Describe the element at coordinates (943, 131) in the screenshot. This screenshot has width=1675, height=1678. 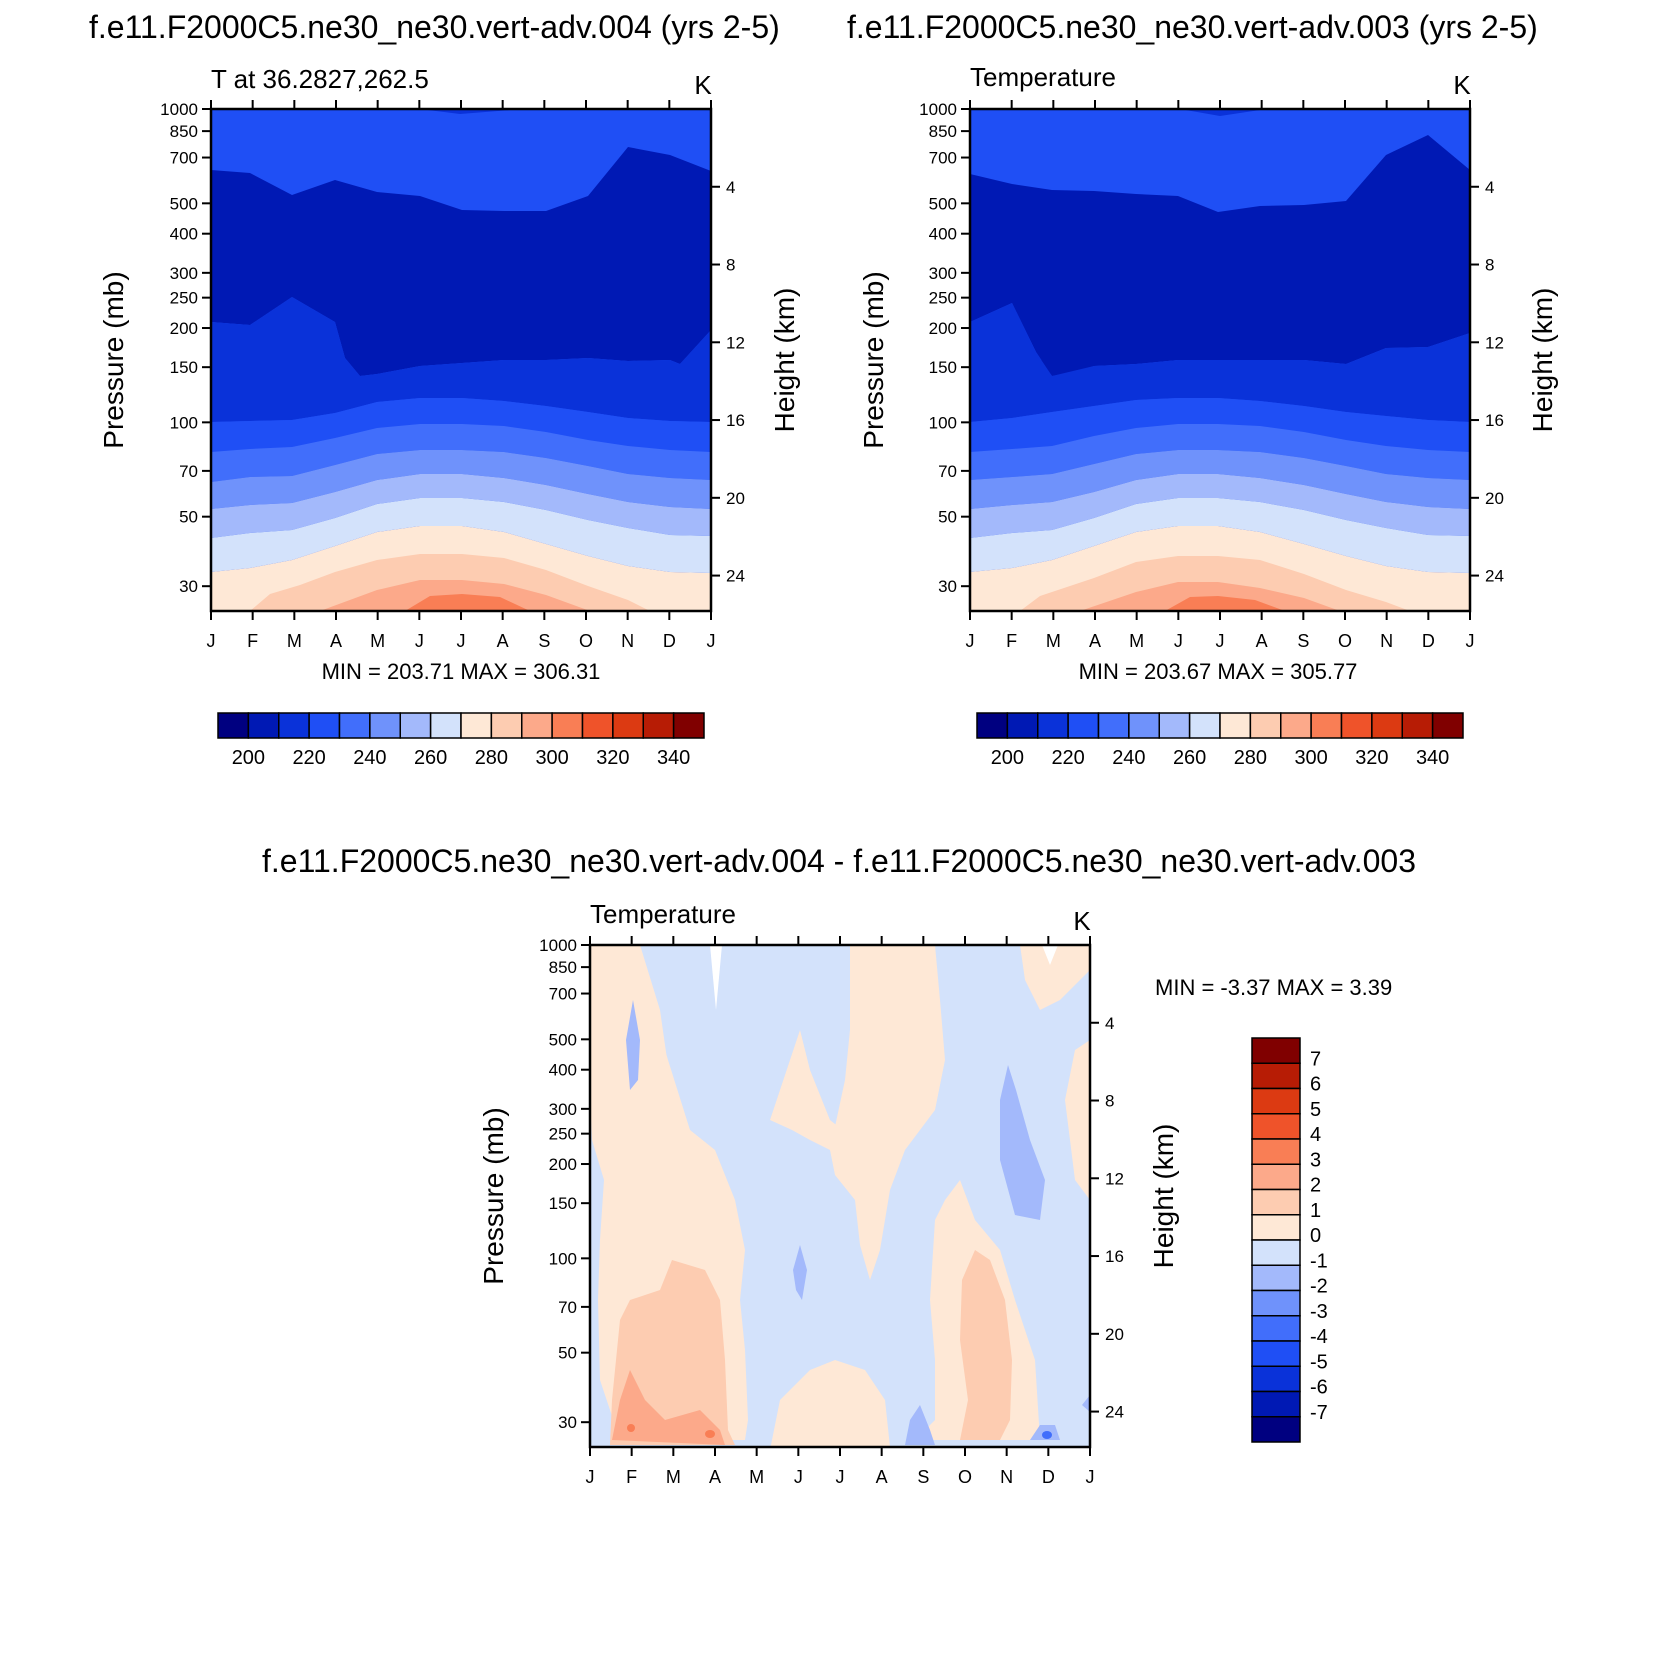
I see `panel-b-pressure-label: 850` at that location.